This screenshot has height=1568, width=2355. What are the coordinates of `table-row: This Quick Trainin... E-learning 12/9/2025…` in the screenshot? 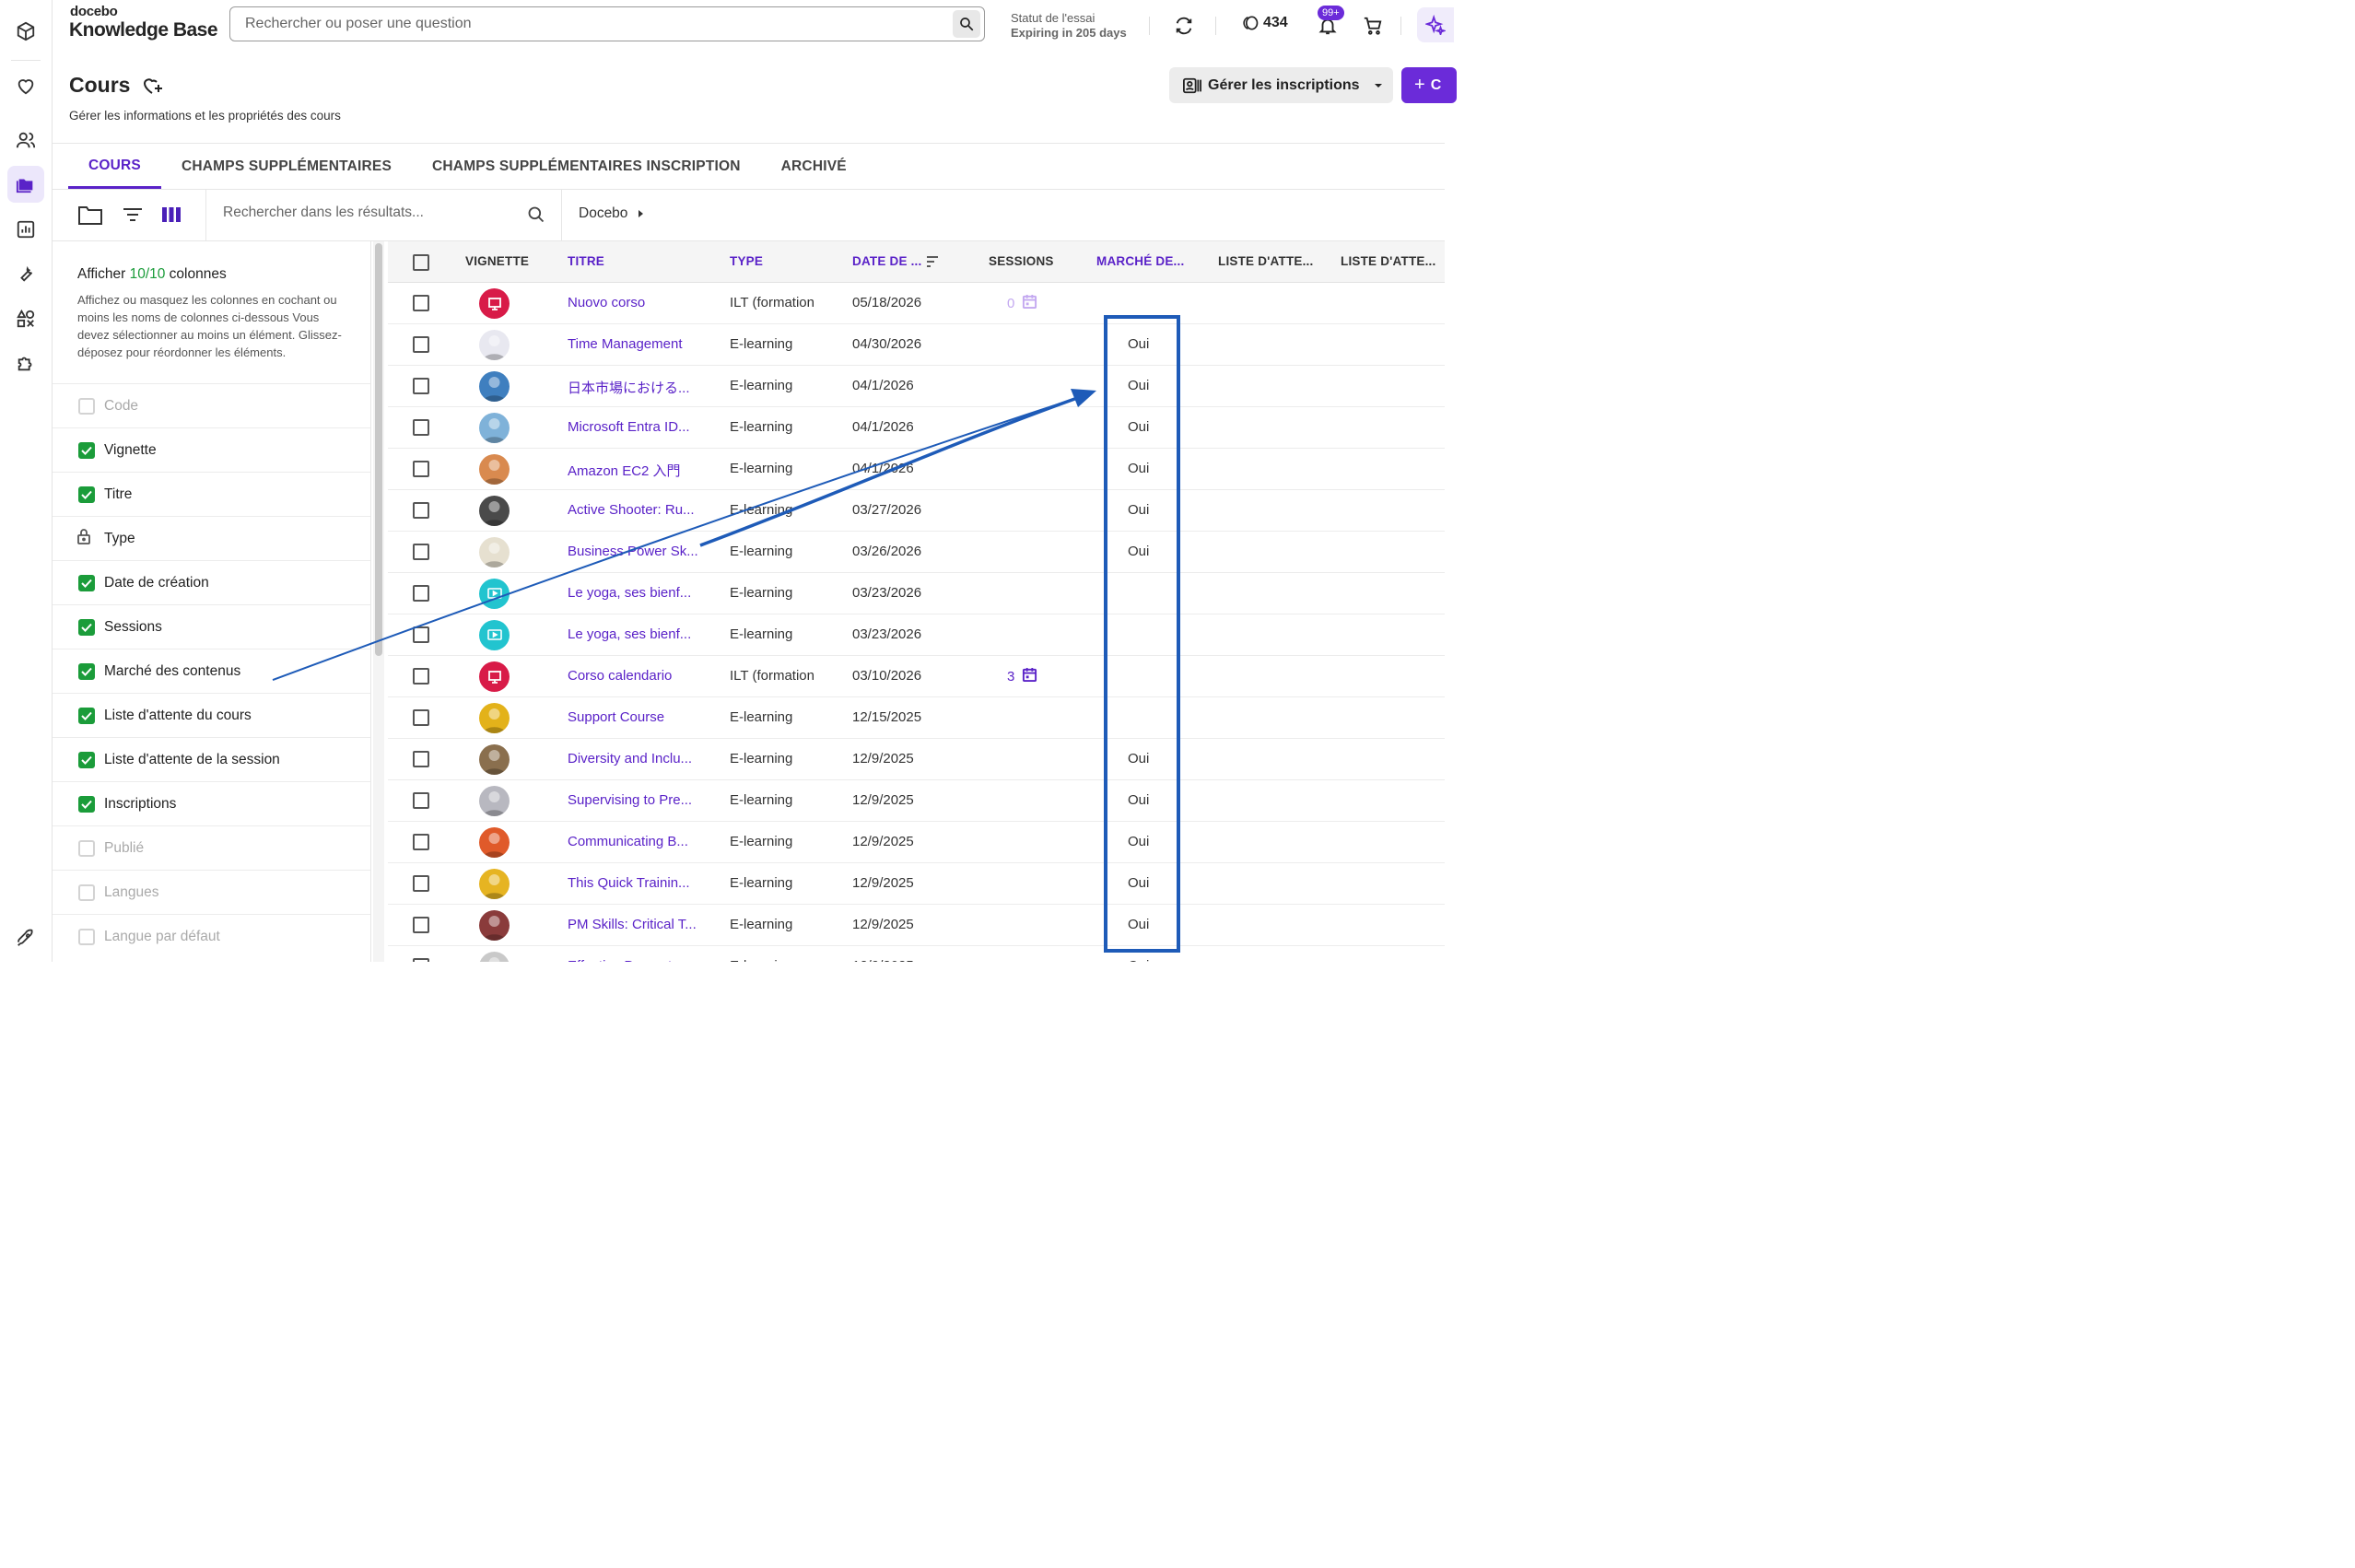 It's located at (916, 884).